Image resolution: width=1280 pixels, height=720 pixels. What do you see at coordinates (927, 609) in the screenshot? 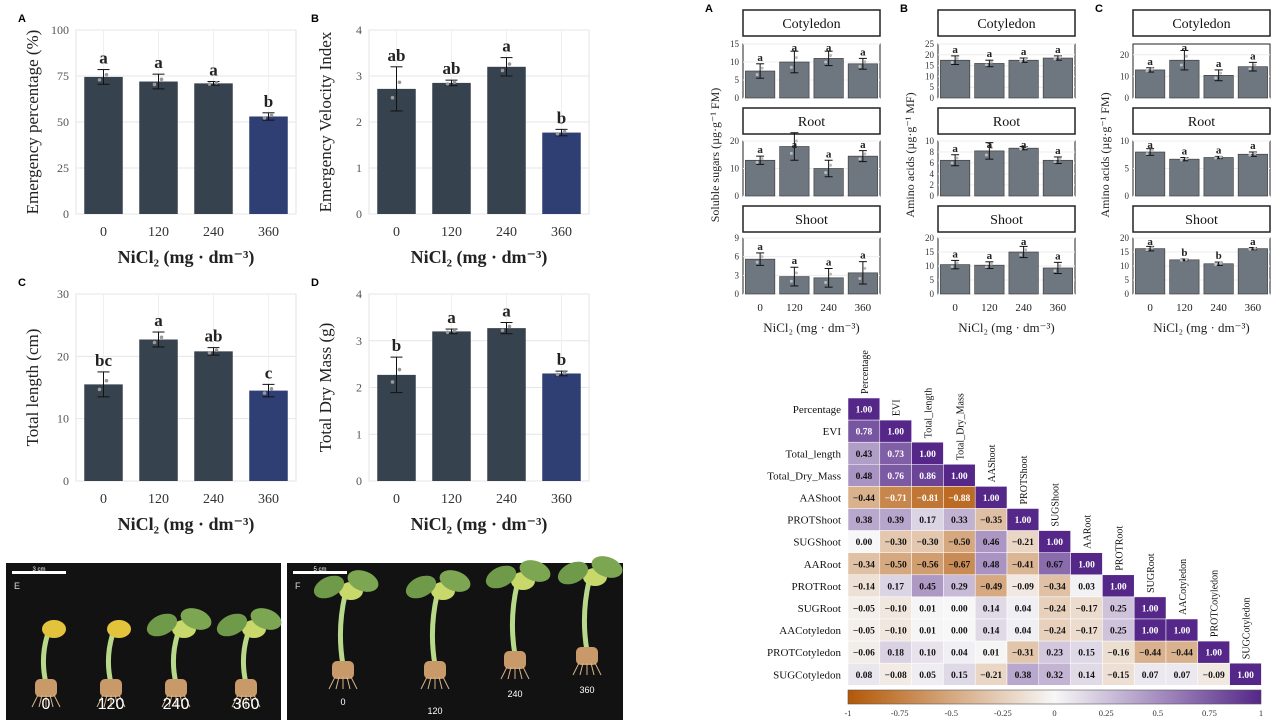
I see `cell-value: 0.01` at bounding box center [927, 609].